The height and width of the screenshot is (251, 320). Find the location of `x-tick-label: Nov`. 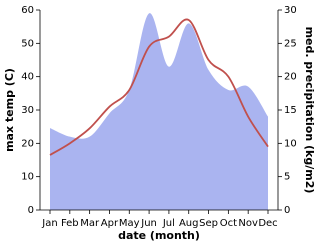

x-tick-label: Nov is located at coordinates (248, 223).